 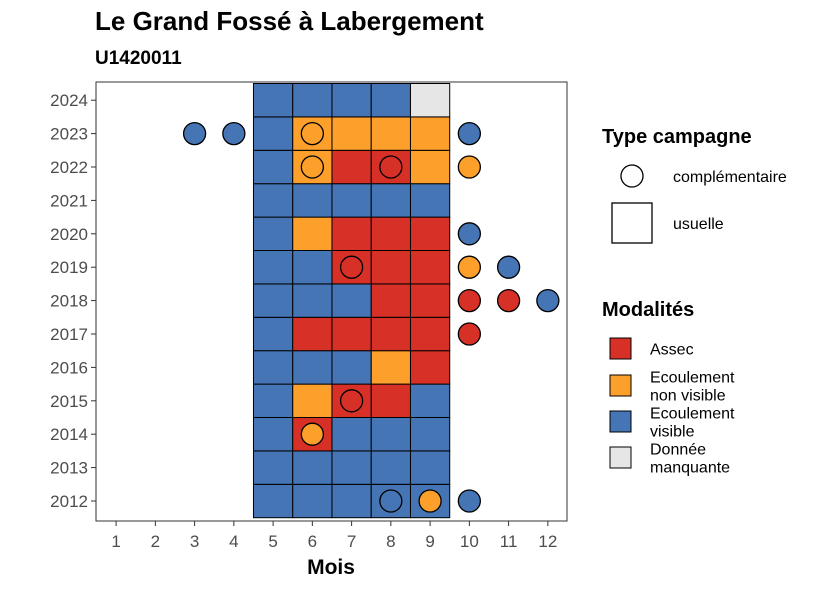 I want to click on y-tick-label: 2023, so click(x=69, y=134).